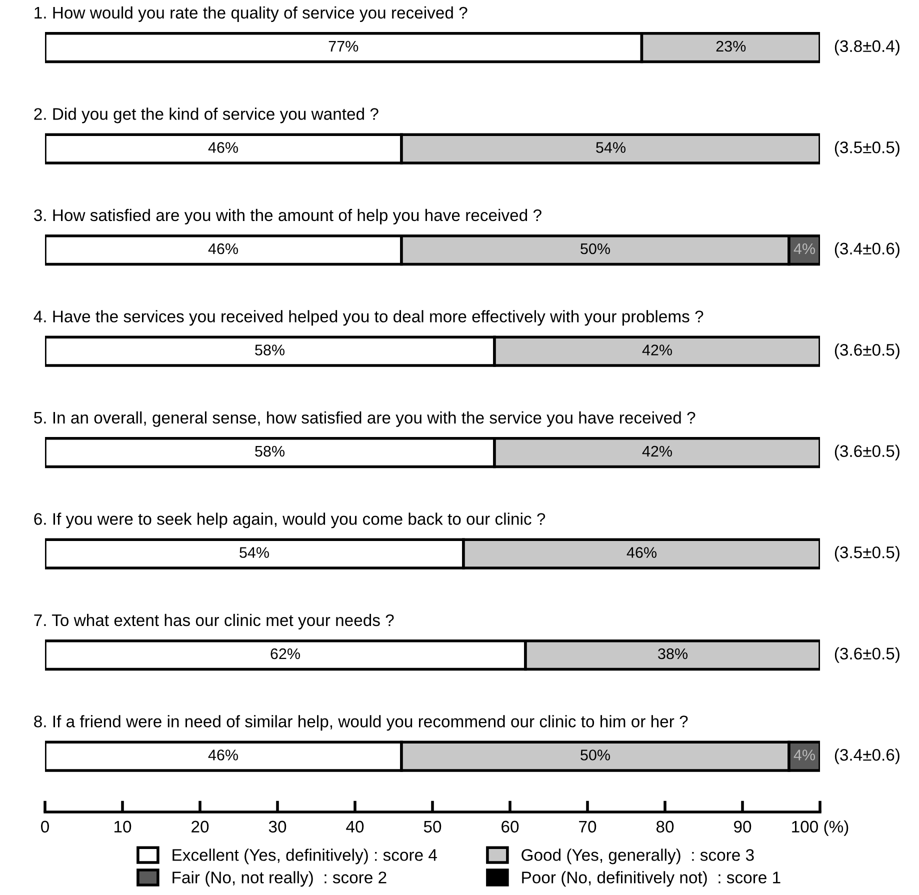 The height and width of the screenshot is (895, 919). What do you see at coordinates (279, 879) in the screenshot?
I see `legend-label: Fair (No, not really) : score 2` at bounding box center [279, 879].